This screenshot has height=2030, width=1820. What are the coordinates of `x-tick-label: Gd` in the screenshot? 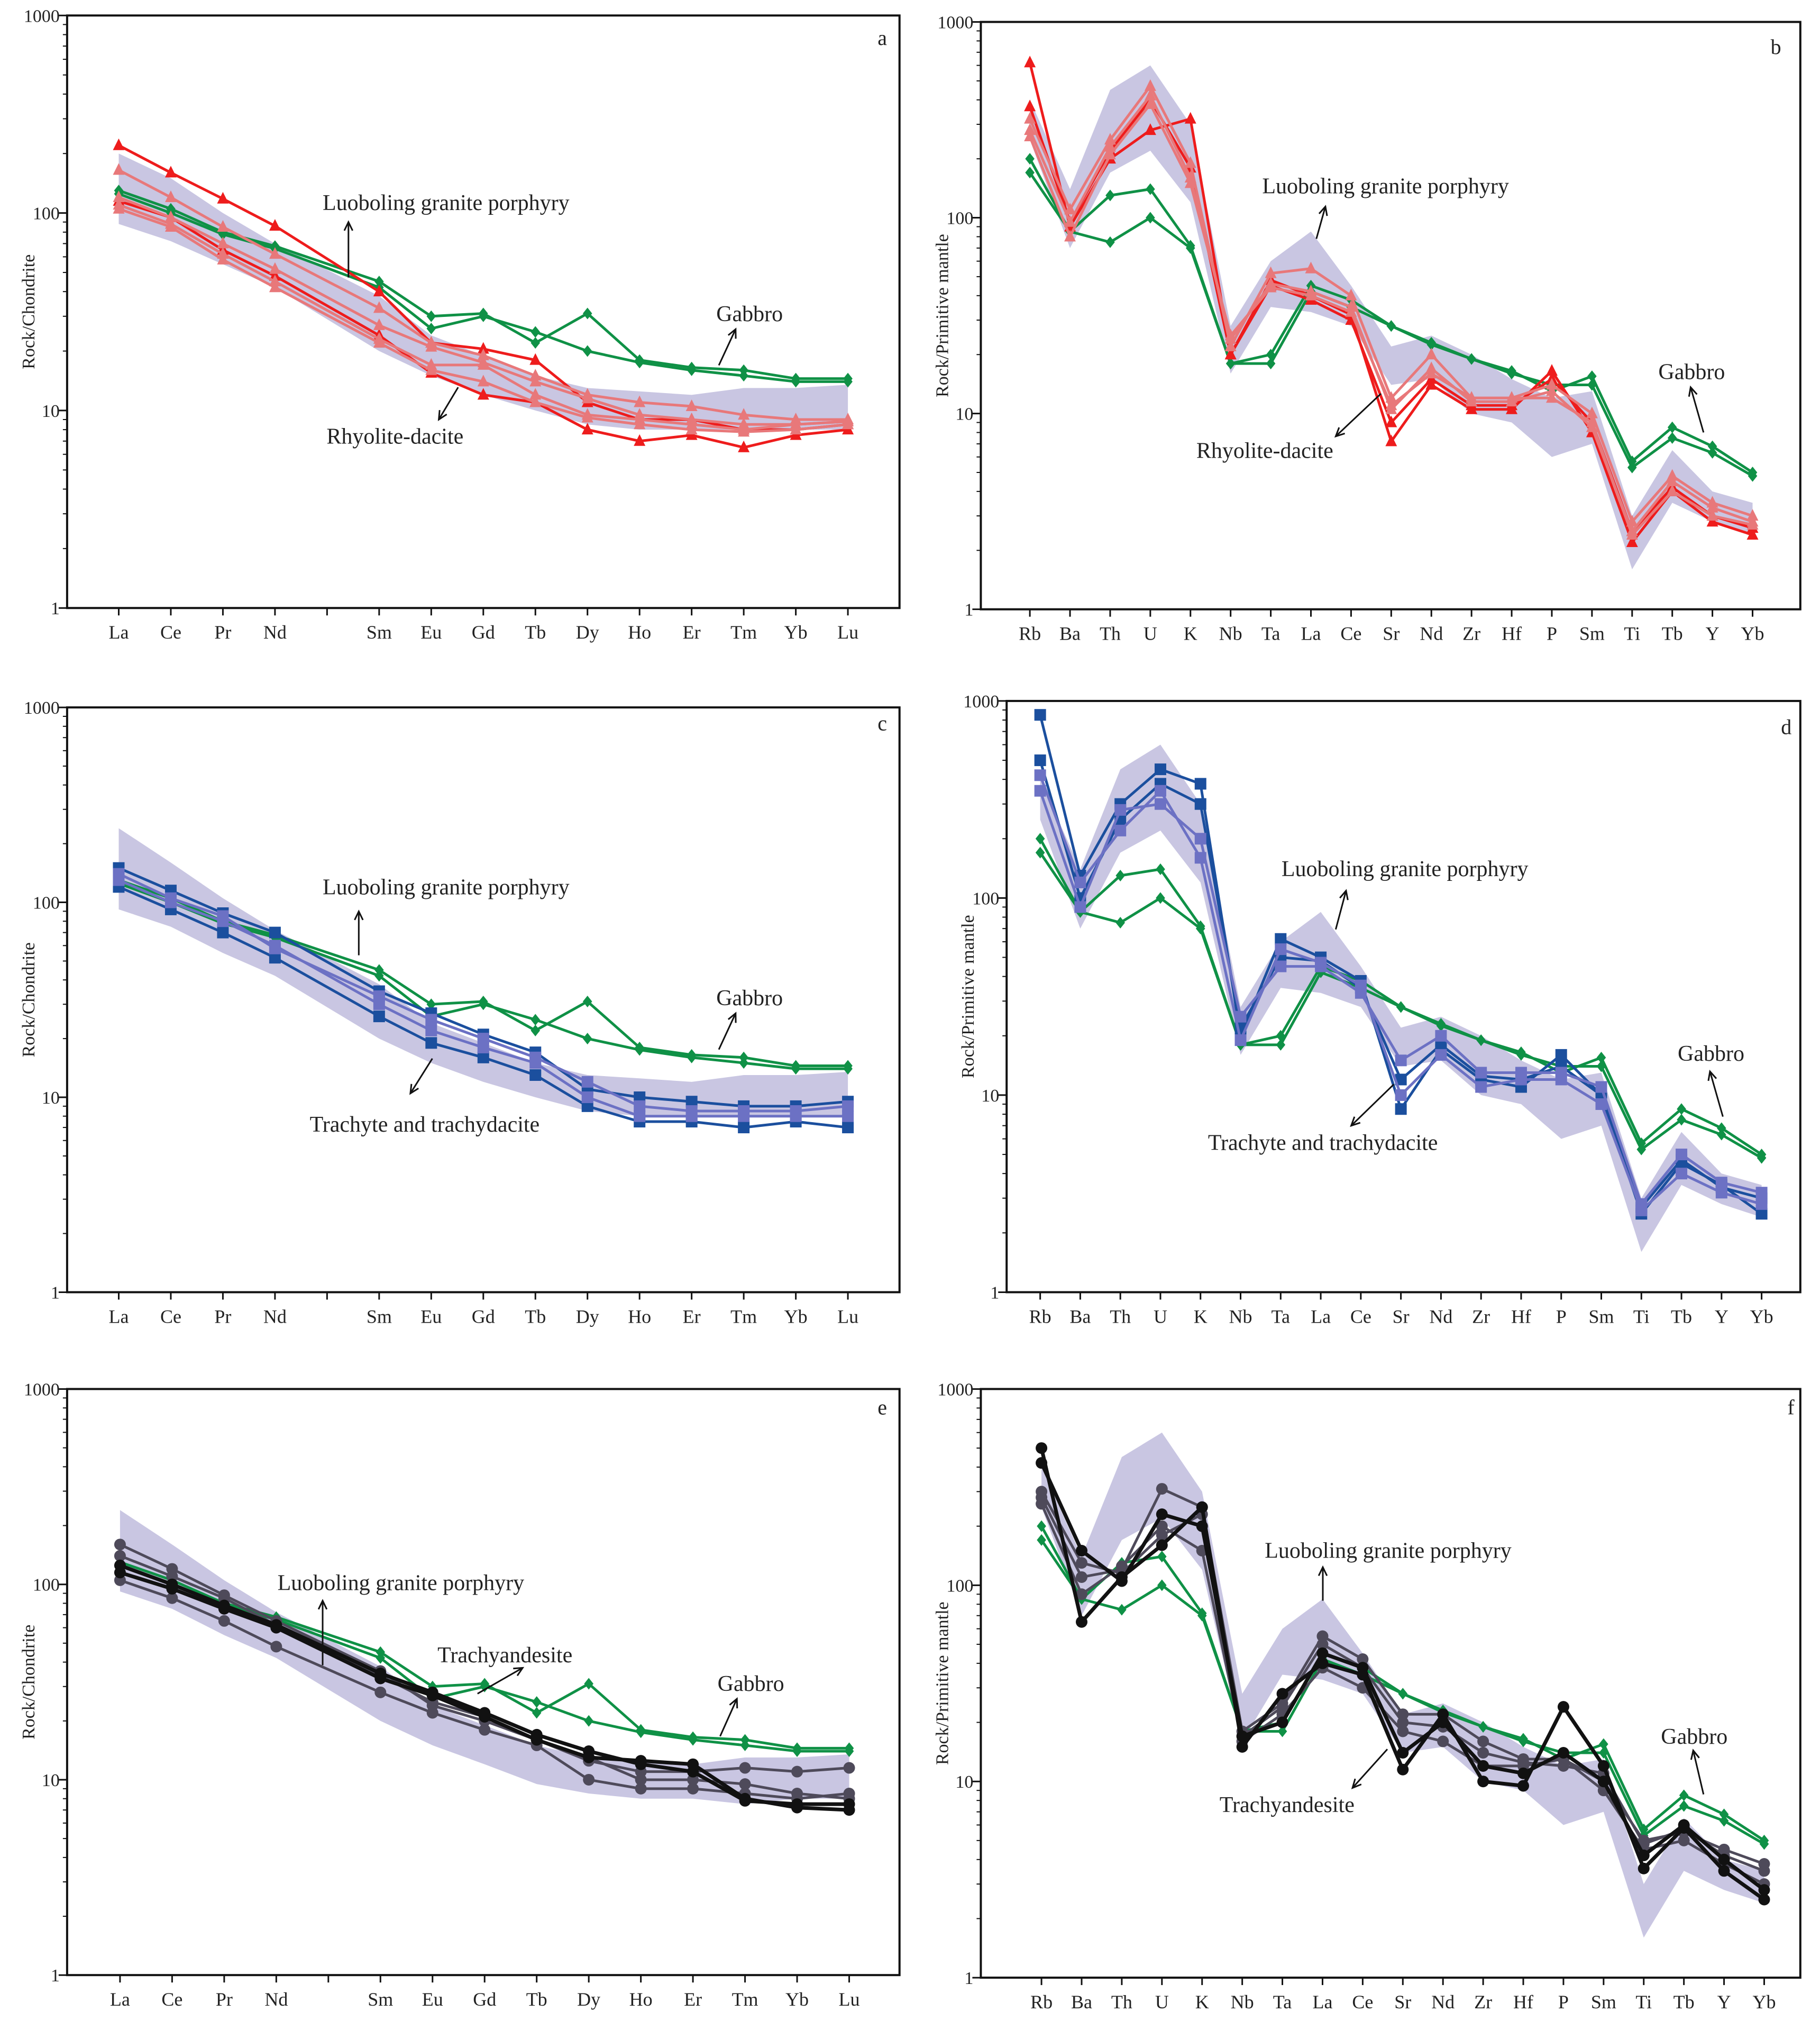 It's located at (484, 1999).